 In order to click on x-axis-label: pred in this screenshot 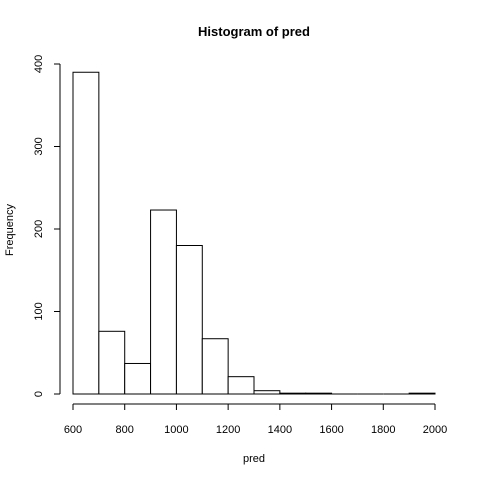, I will do `click(254, 459)`.